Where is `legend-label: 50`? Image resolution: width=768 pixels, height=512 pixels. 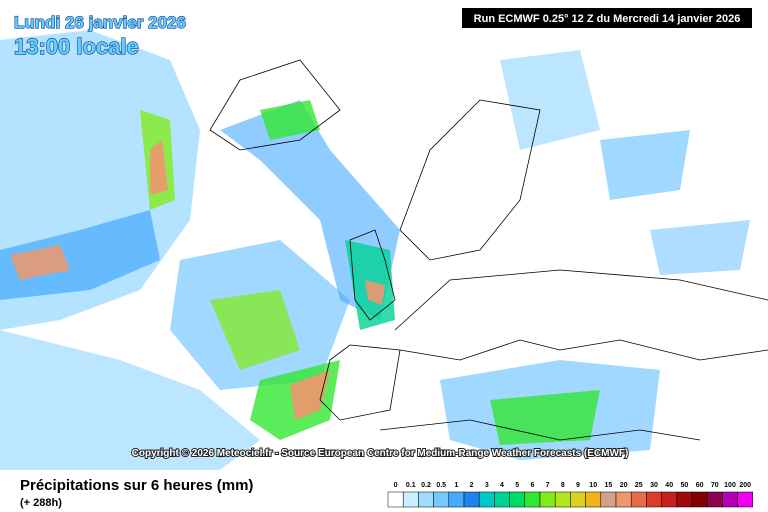
legend-label: 50 is located at coordinates (685, 485).